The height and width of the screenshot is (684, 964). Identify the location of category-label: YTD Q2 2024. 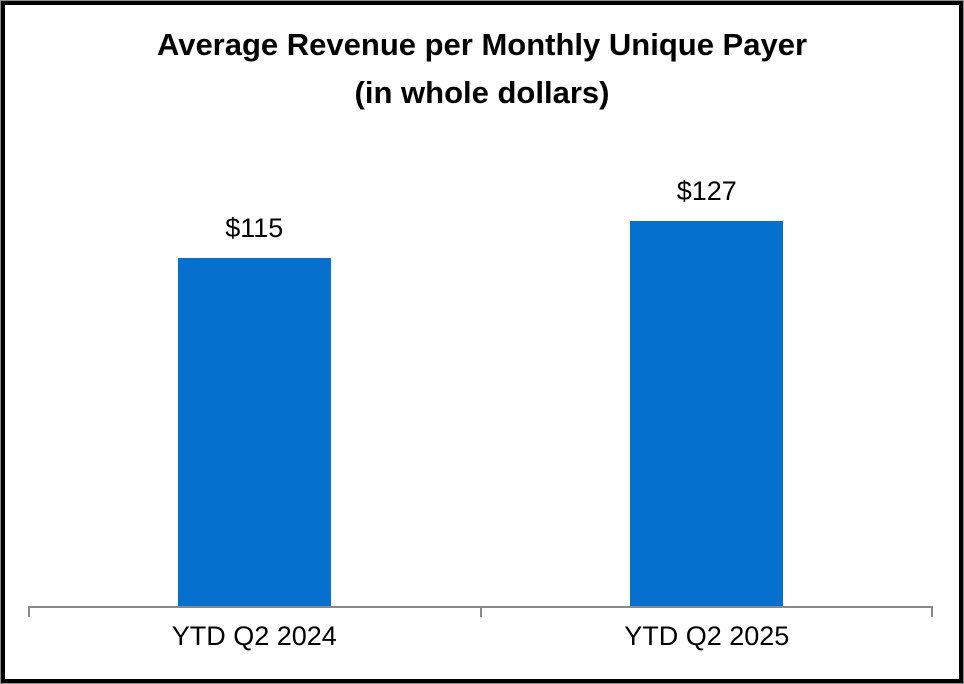
(254, 636).